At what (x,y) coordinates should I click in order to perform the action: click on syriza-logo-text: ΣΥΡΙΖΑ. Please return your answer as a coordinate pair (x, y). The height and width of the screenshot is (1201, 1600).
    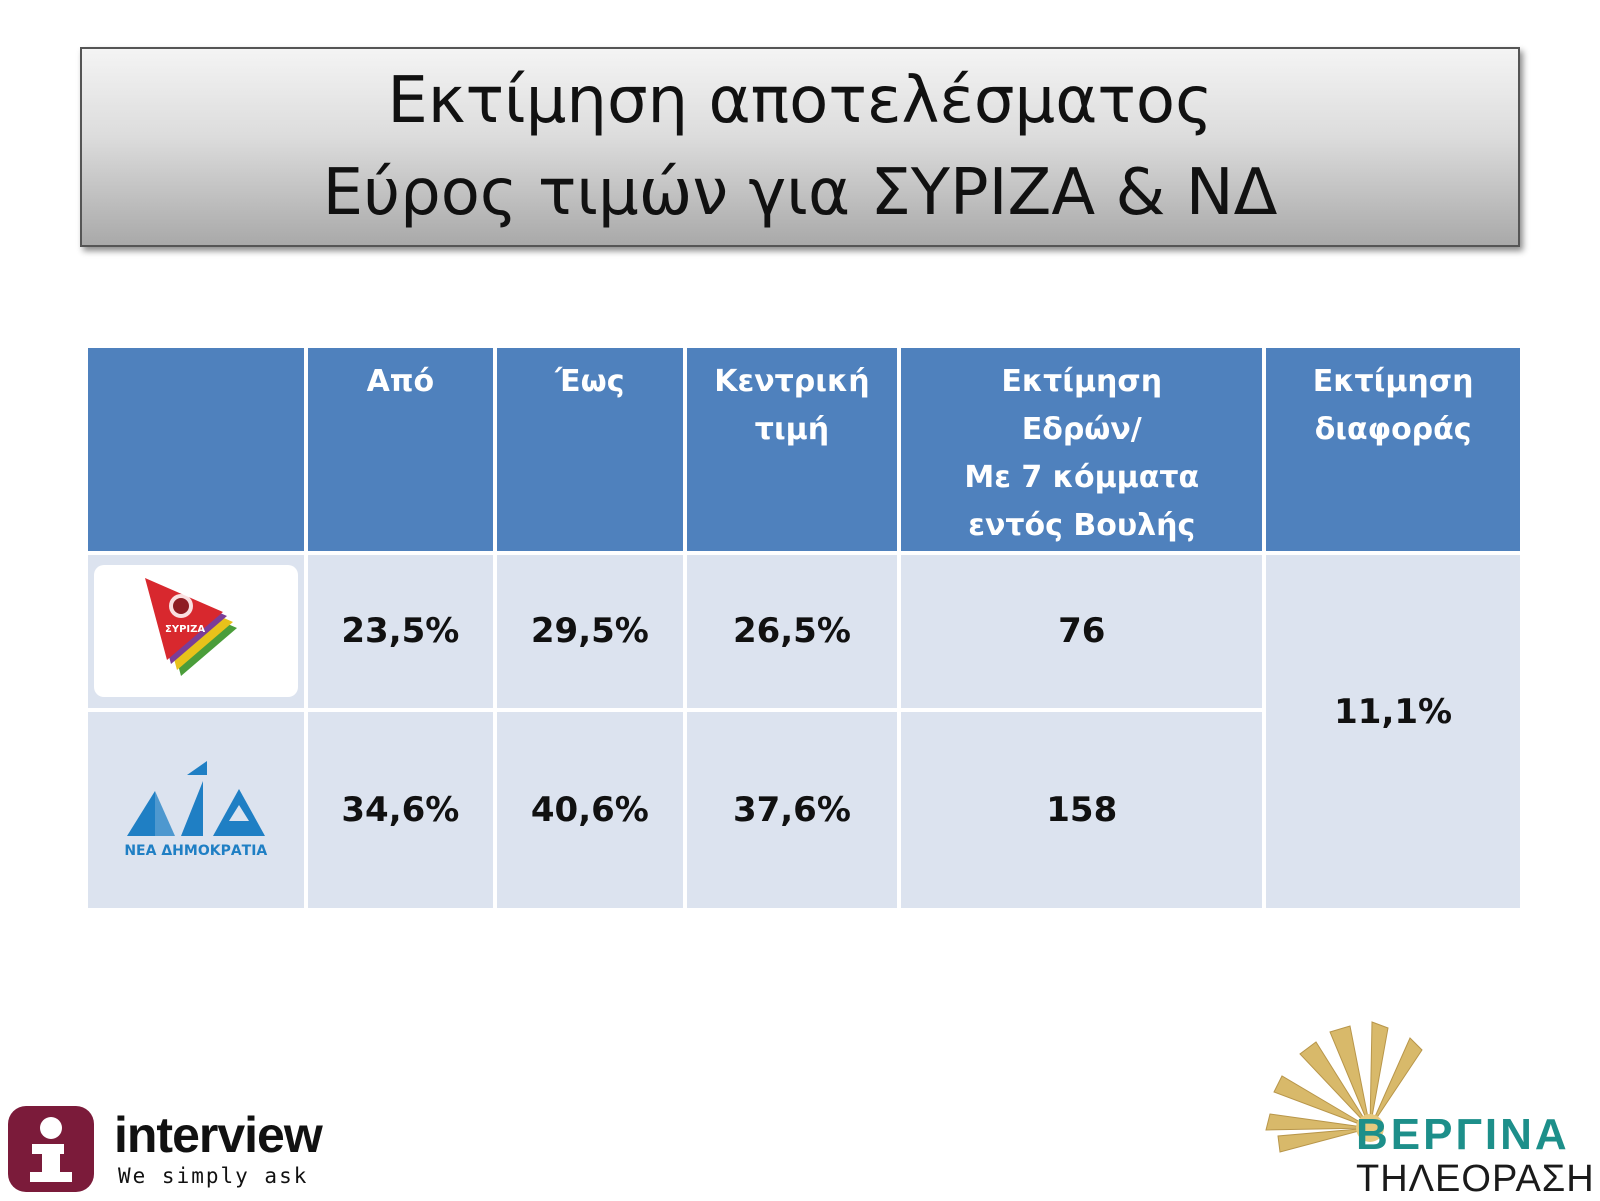
    Looking at the image, I should click on (185, 629).